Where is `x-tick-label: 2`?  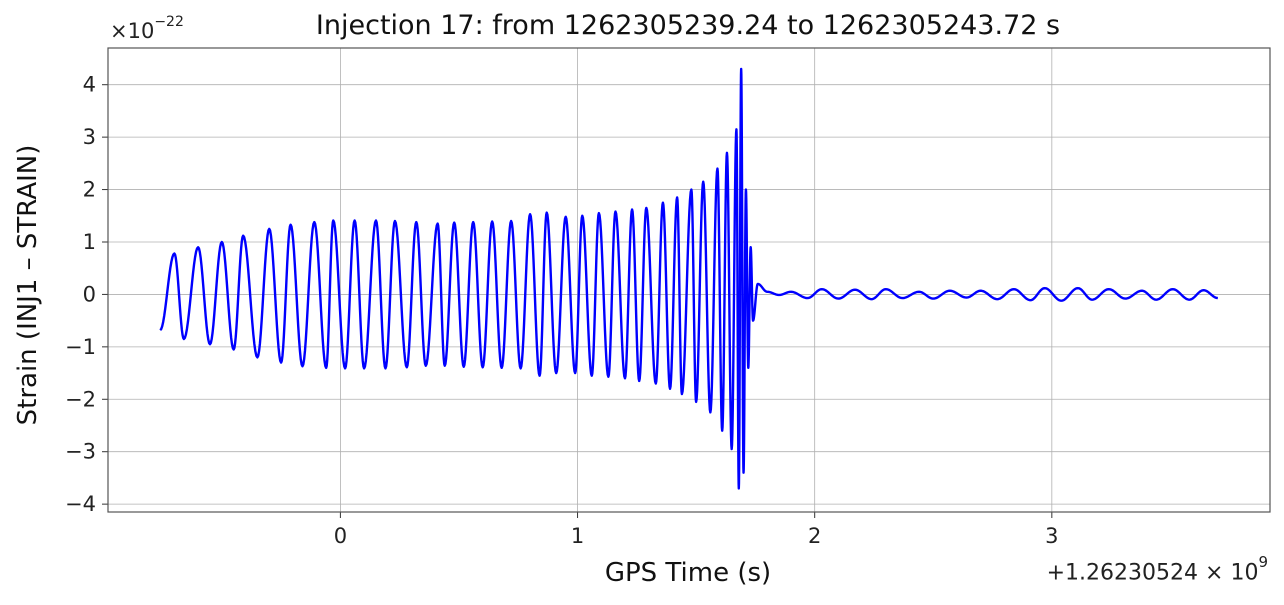 x-tick-label: 2 is located at coordinates (814, 536).